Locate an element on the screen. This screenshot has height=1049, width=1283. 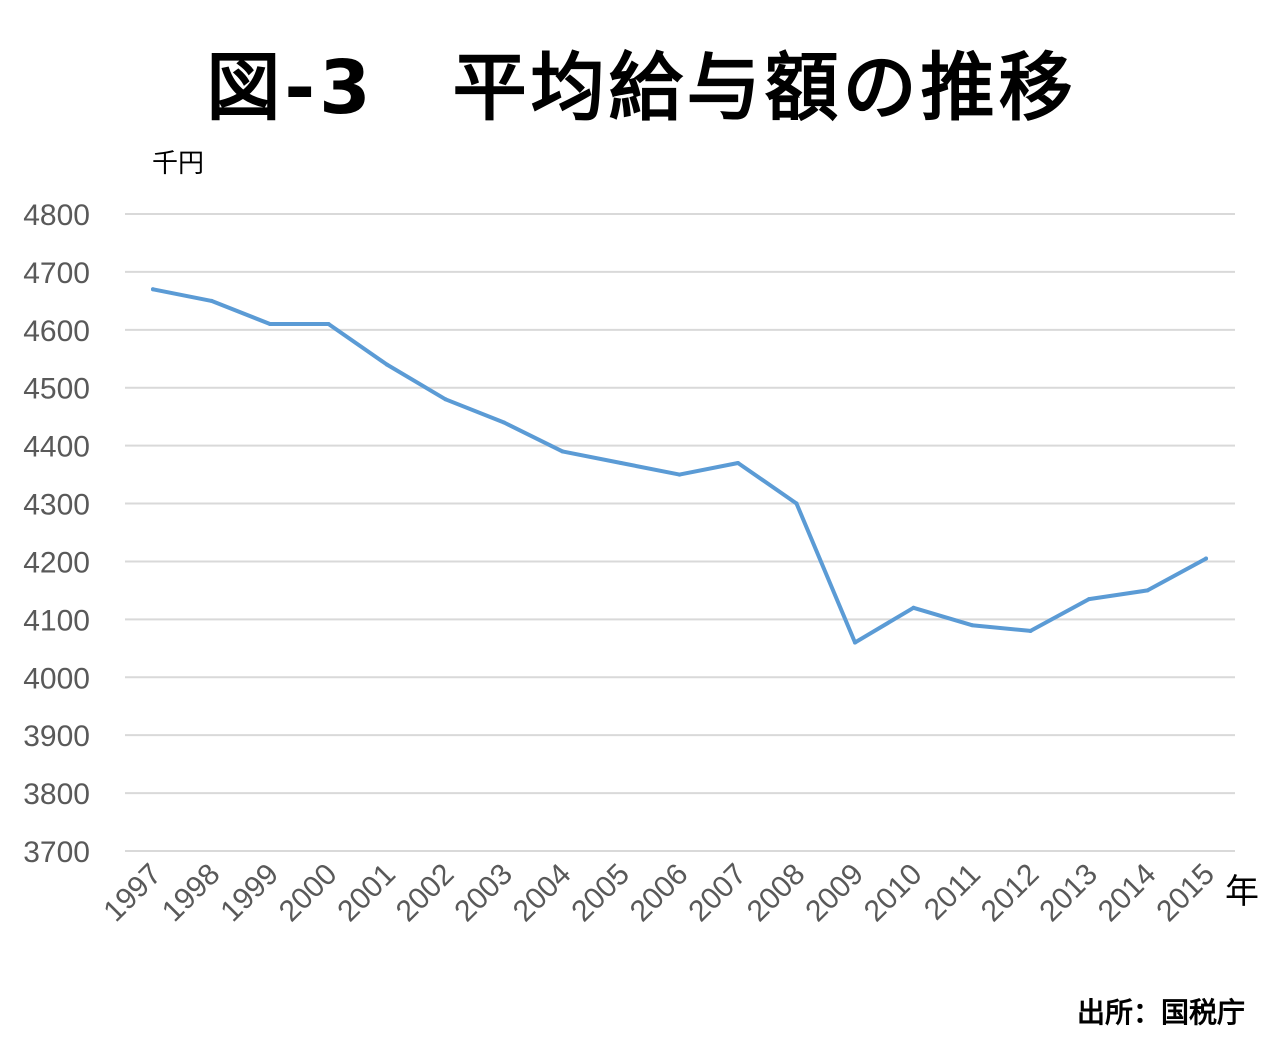
x-tick-label-2008: 2008 is located at coordinates (776, 893).